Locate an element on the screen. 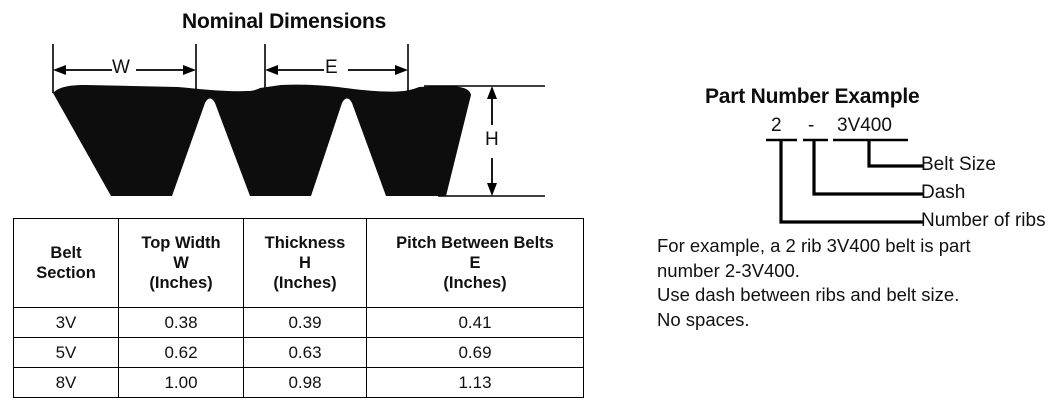 This screenshot has width=1064, height=412. cell-thickness: 0.98 is located at coordinates (305, 382).